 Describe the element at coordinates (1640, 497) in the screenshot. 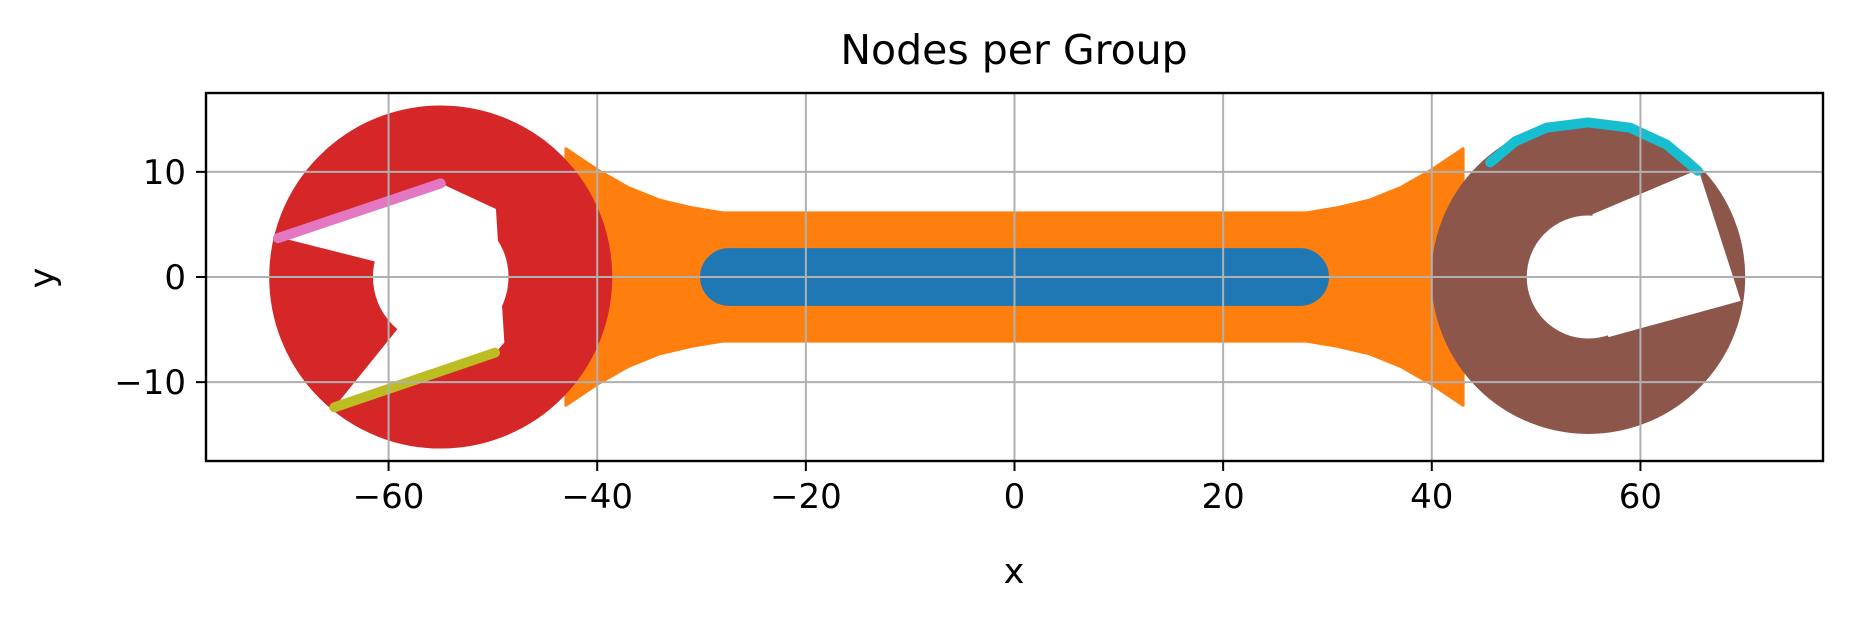

I see `x-tick-label: 60` at that location.